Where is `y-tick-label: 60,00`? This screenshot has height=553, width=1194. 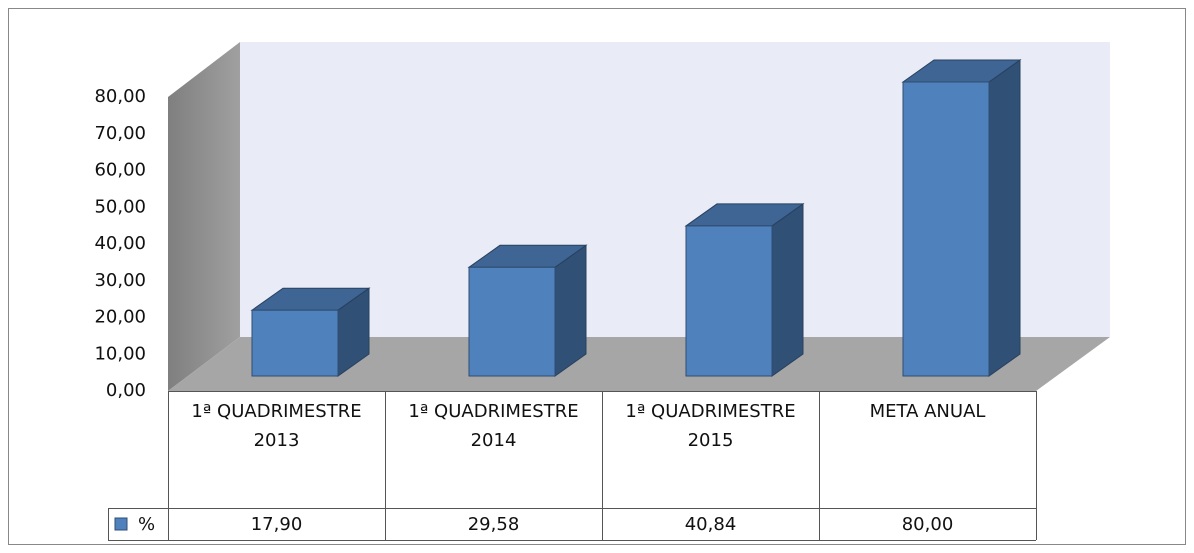 y-tick-label: 60,00 is located at coordinates (120, 170).